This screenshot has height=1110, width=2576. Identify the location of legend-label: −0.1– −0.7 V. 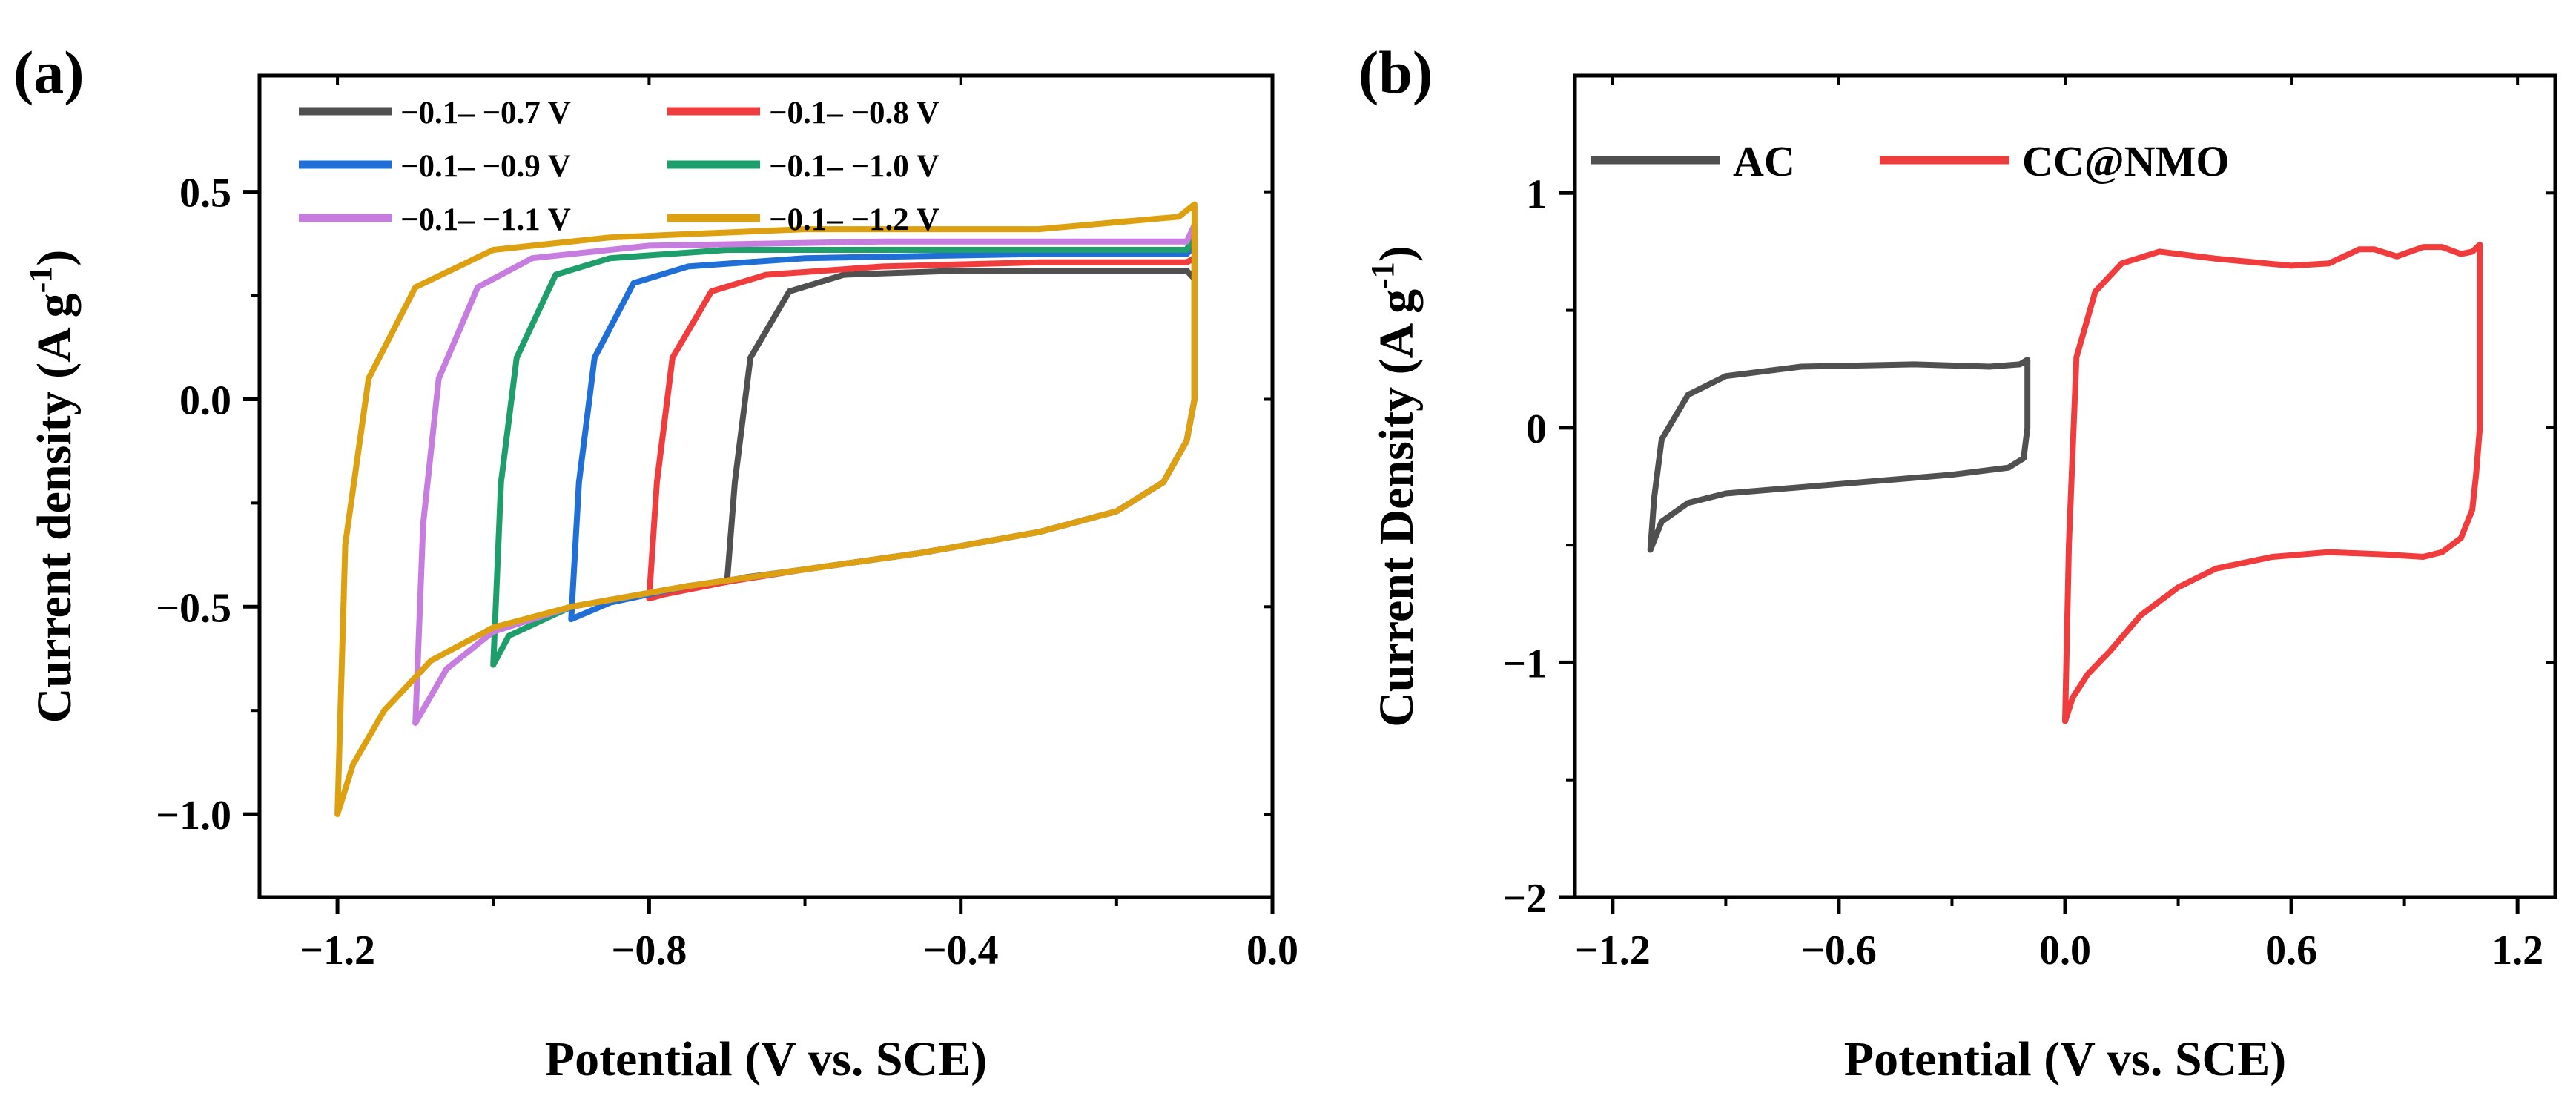
(485, 113).